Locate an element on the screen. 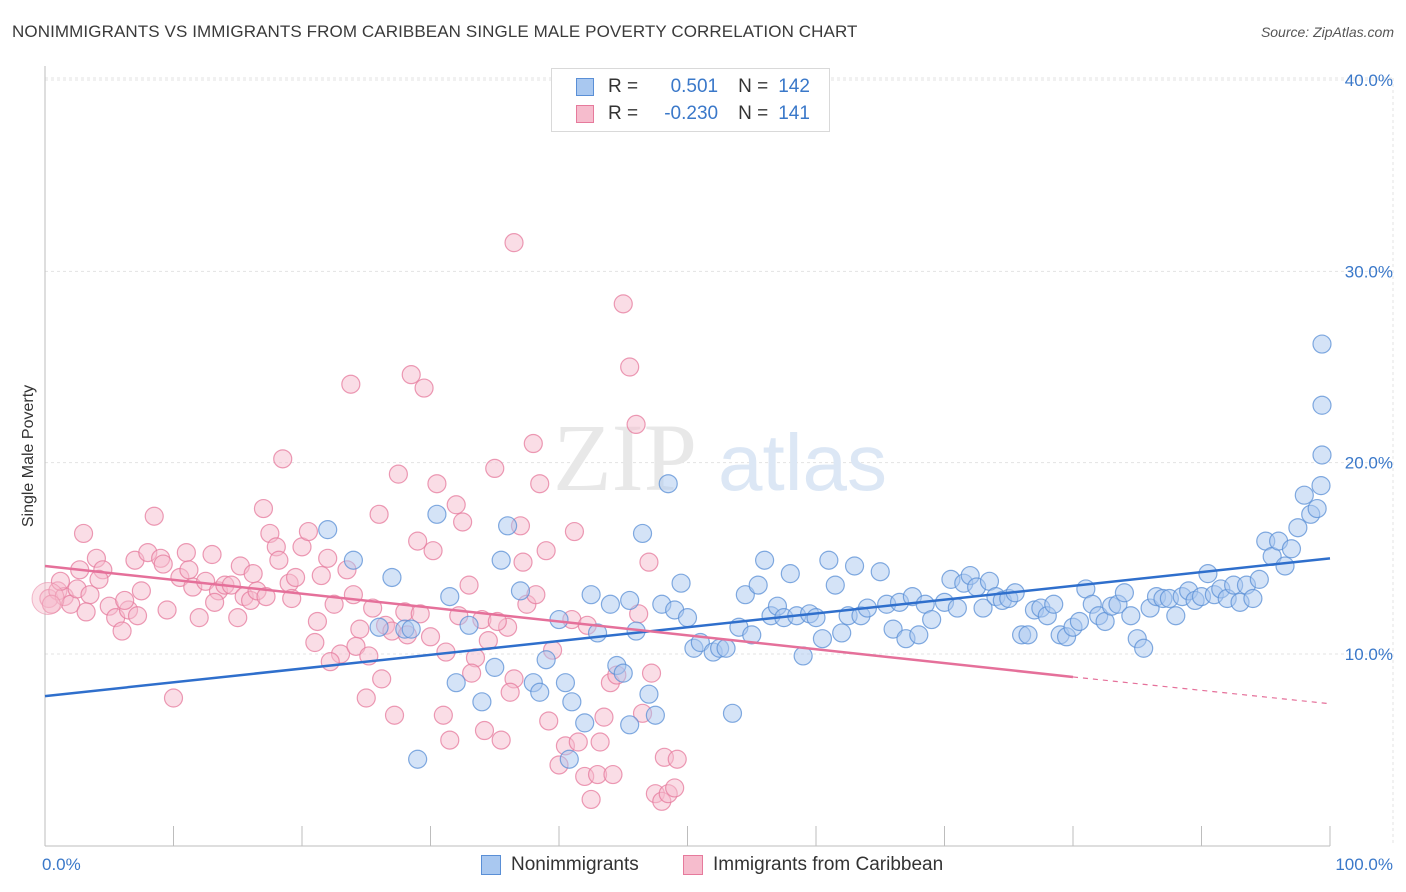 The width and height of the screenshot is (1406, 892). legend-r-label: R = is located at coordinates (623, 113).